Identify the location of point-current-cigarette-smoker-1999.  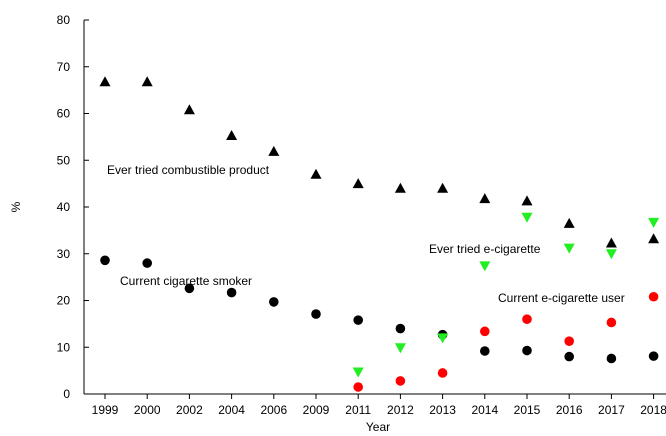
(105, 260).